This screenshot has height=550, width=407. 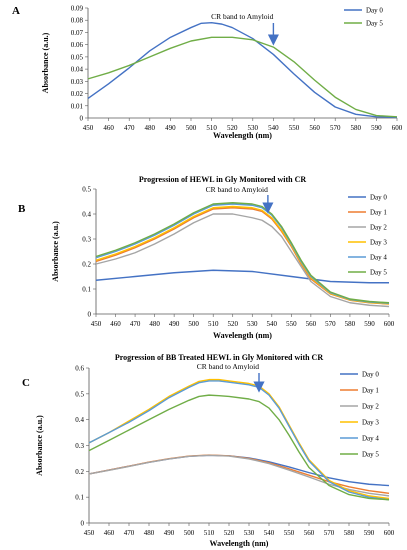 I want to click on y-tick-label: 0.07, so click(x=77, y=33).